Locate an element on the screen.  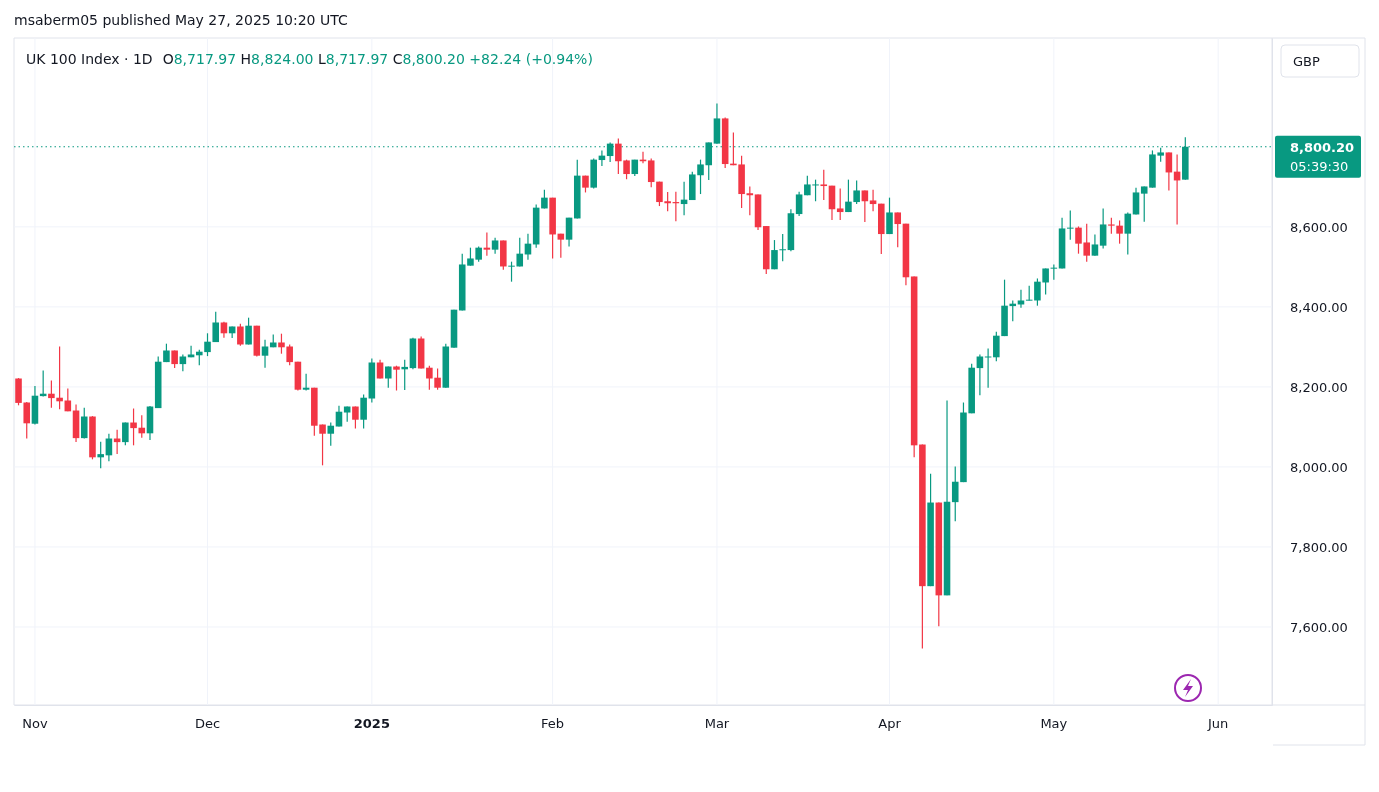
x-tick-label: Nov is located at coordinates (35, 724).